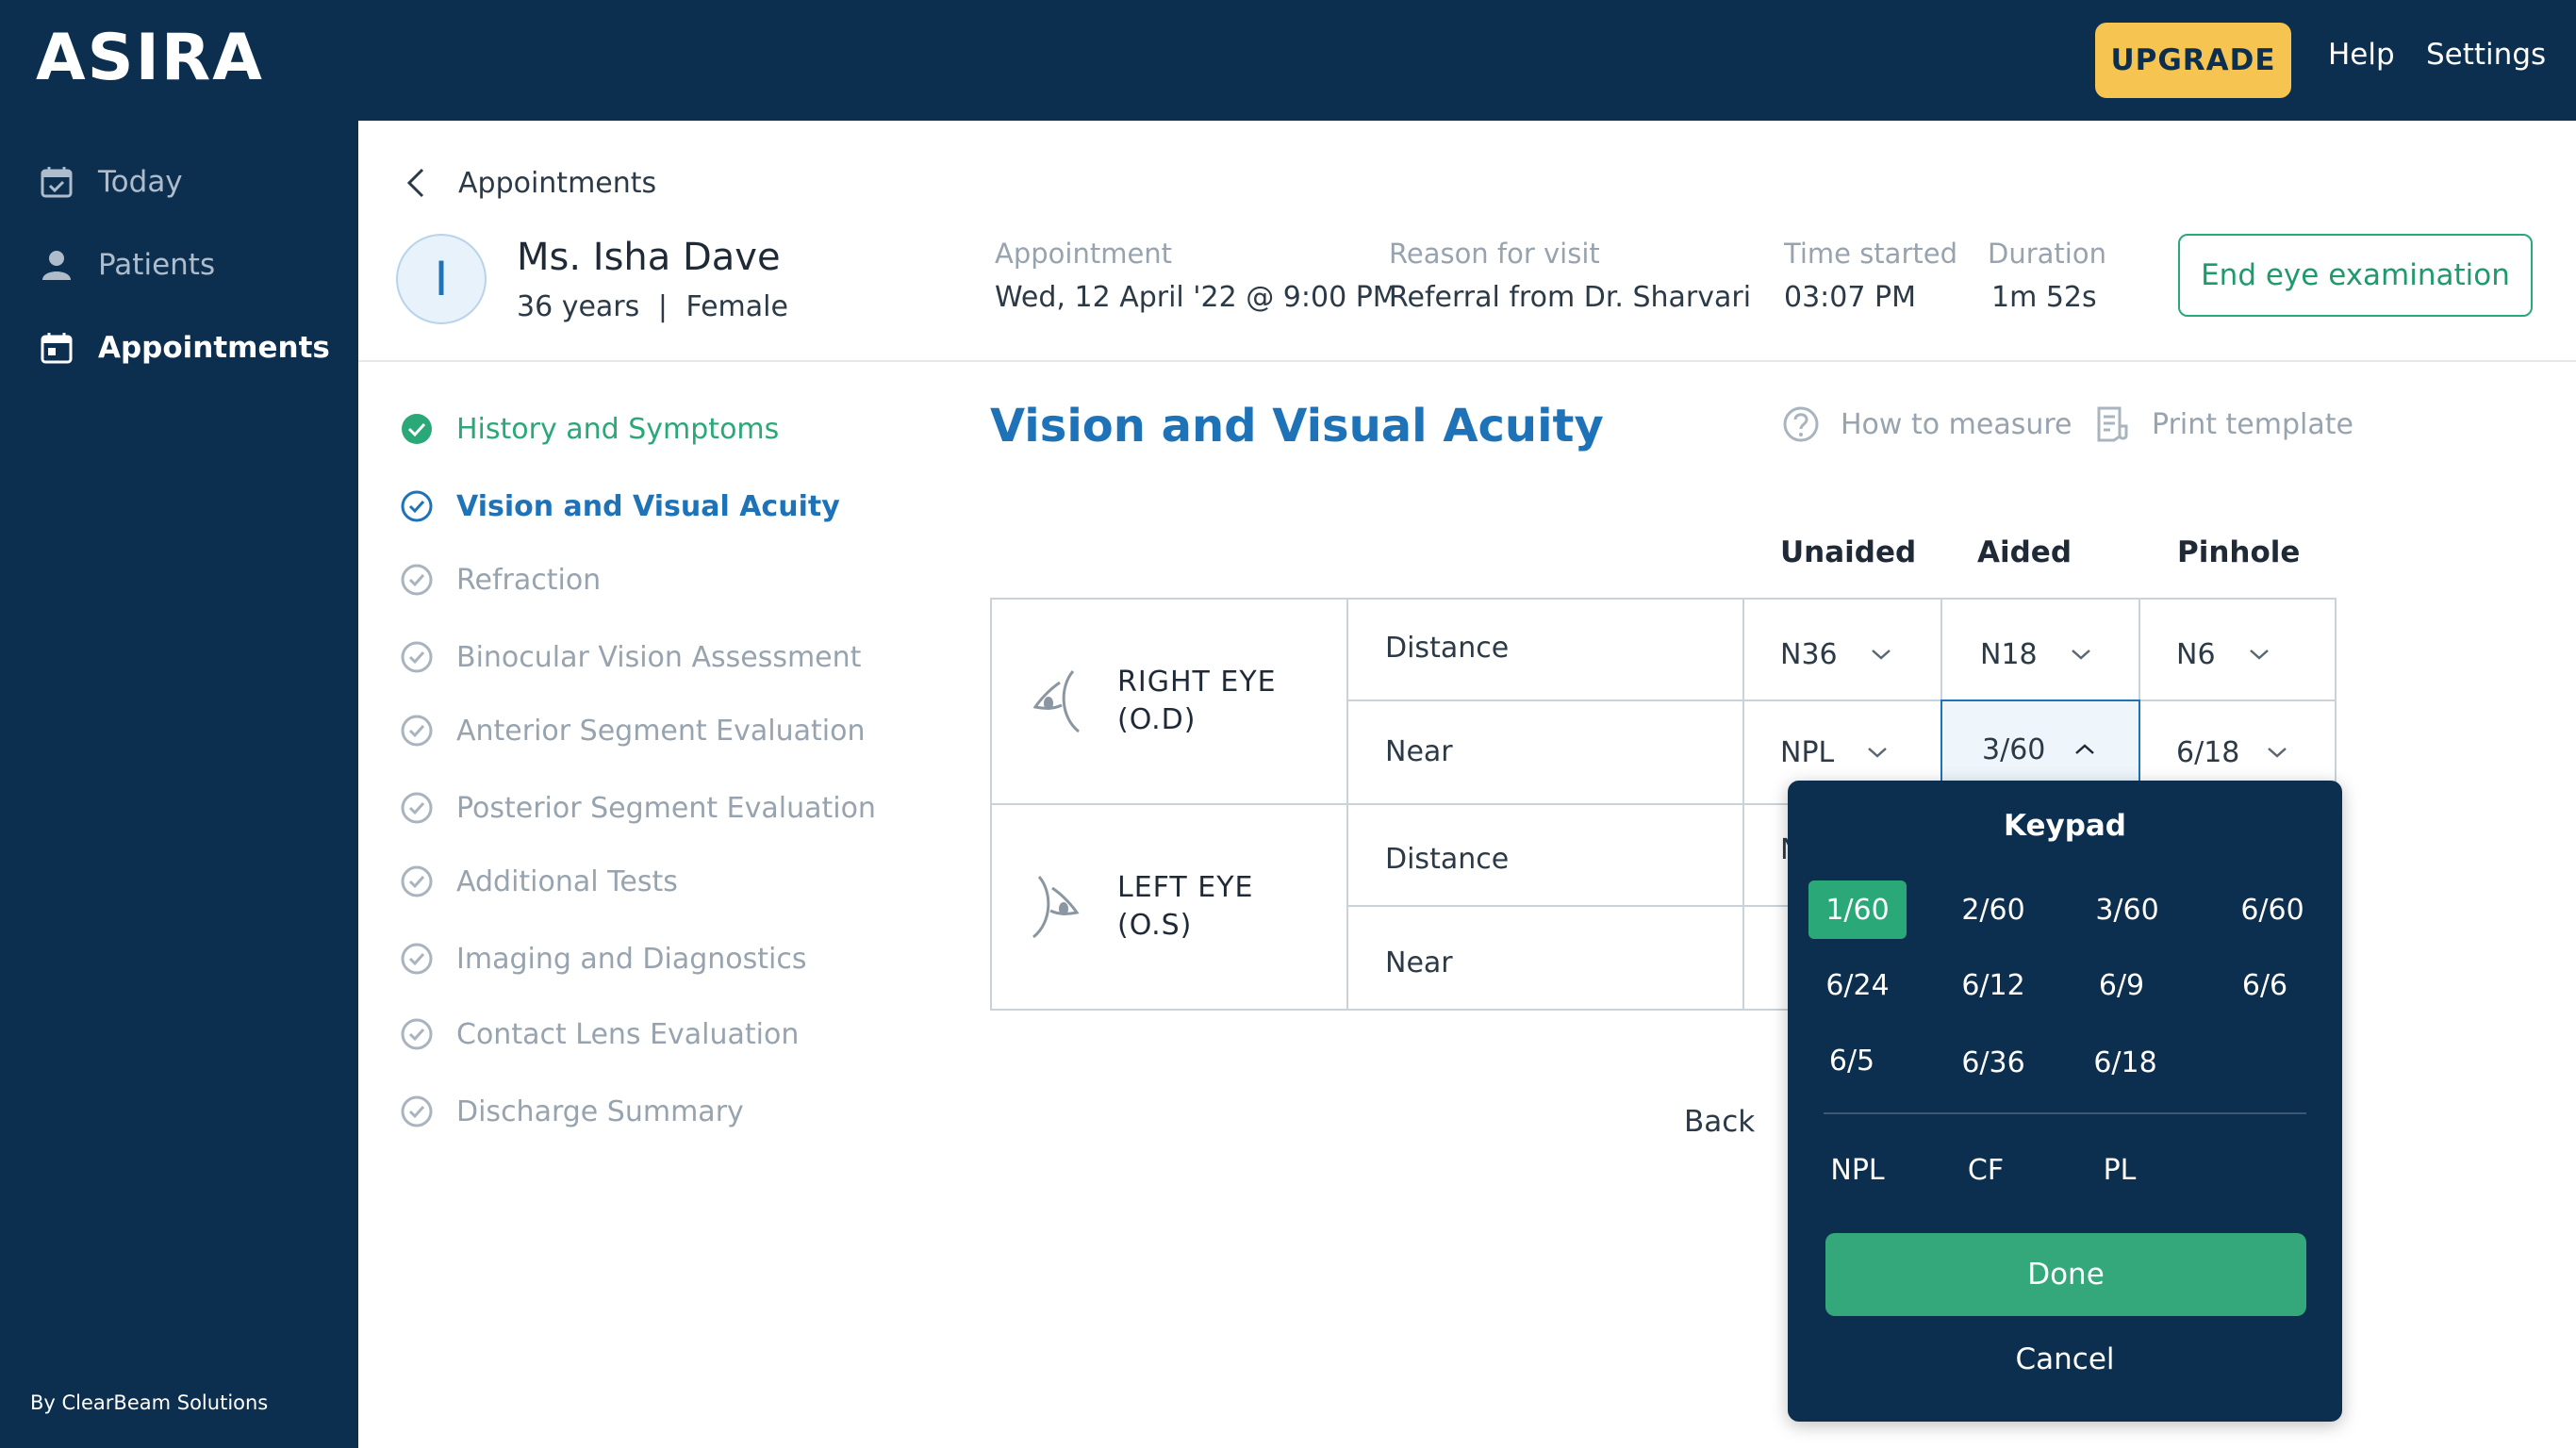  What do you see at coordinates (1419, 751) in the screenshot?
I see `right-near-label: Near` at bounding box center [1419, 751].